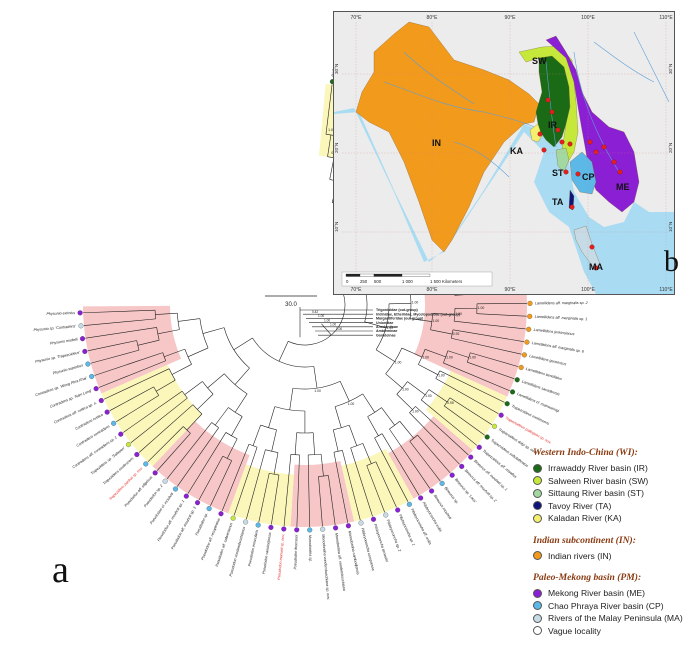 This screenshot has width=685, height=664. I want to click on scale-segment, so click(416, 275).